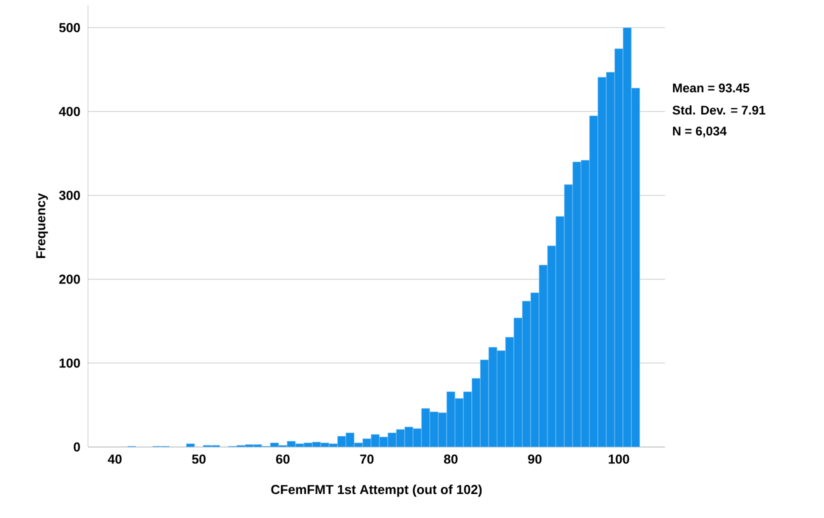 The width and height of the screenshot is (824, 518). What do you see at coordinates (283, 459) in the screenshot?
I see `x-tick-label: 60` at bounding box center [283, 459].